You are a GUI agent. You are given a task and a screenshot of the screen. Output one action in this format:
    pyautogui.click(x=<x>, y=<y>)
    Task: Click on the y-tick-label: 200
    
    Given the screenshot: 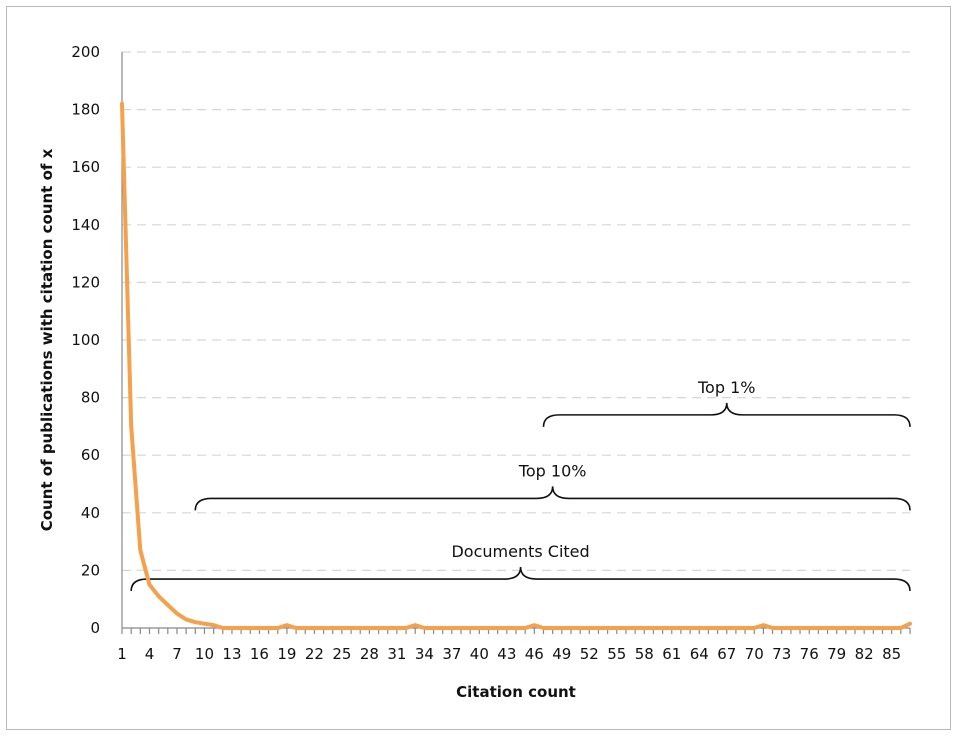 What is the action you would take?
    pyautogui.click(x=85, y=52)
    